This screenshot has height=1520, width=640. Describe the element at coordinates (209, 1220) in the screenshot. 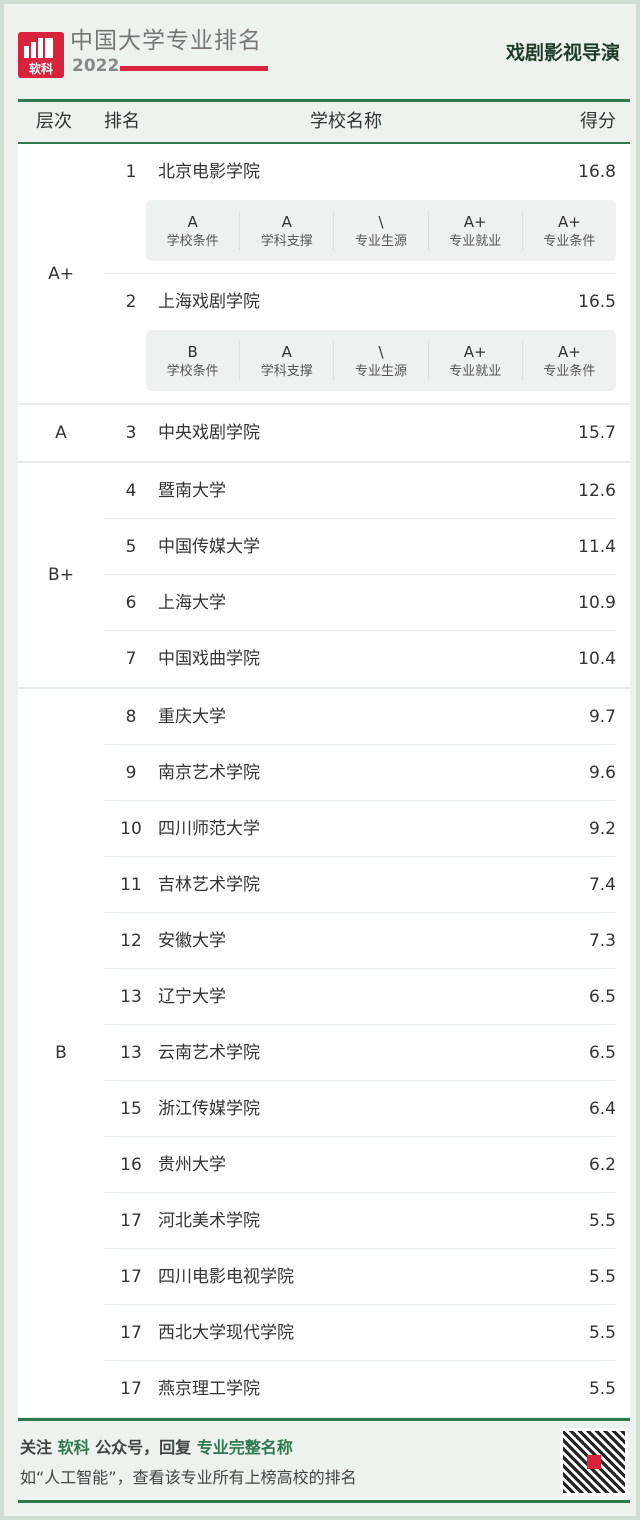

I see `school-name: 河北美术学院` at that location.